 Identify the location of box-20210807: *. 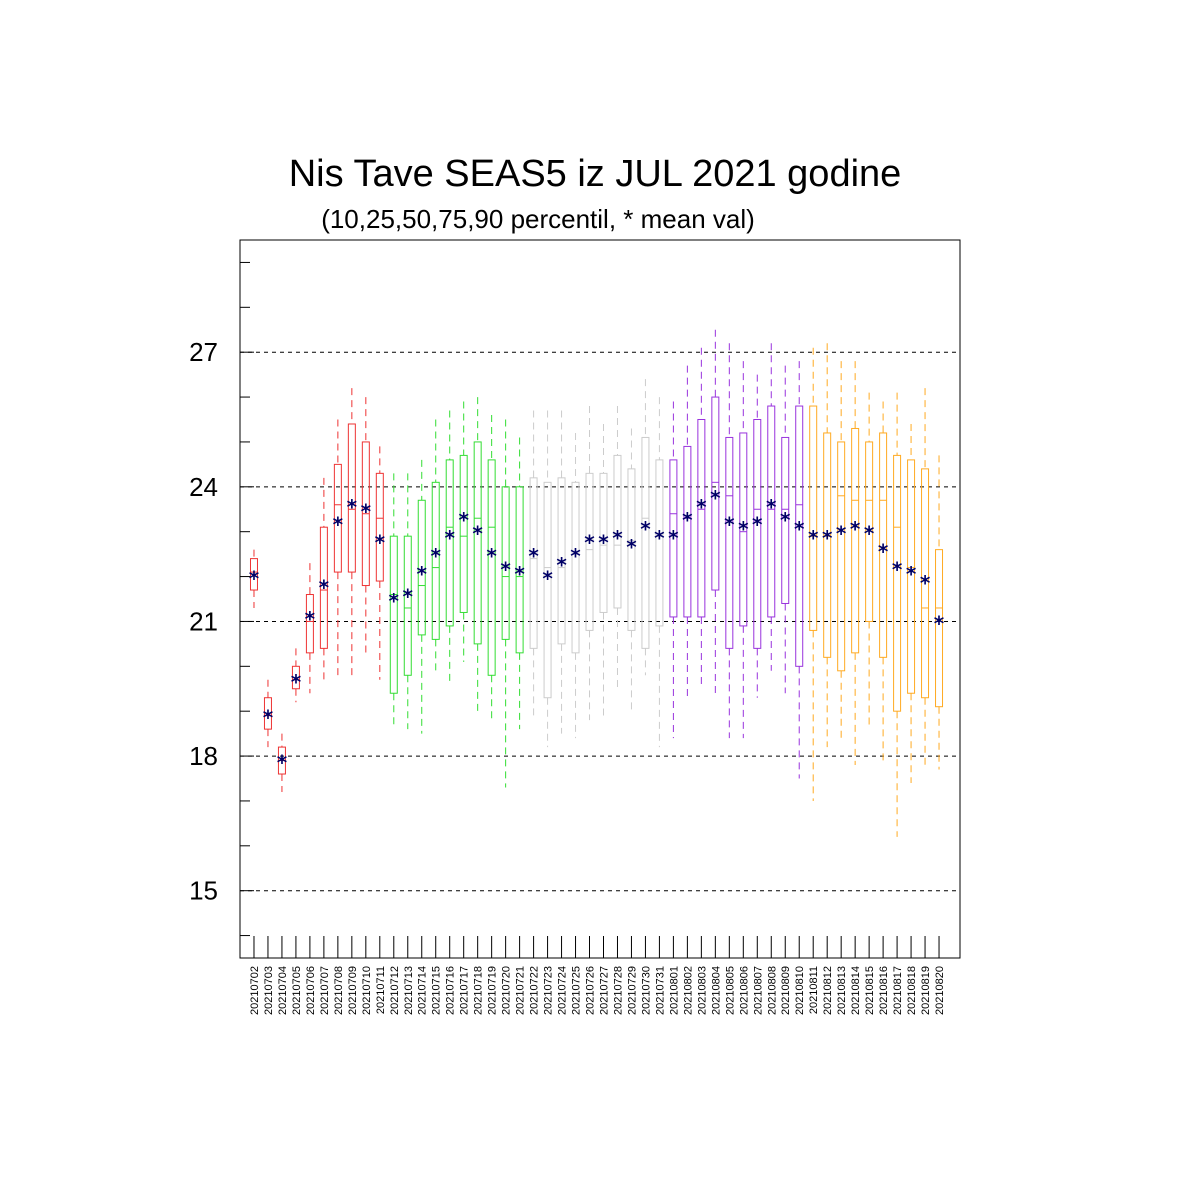
(757, 536).